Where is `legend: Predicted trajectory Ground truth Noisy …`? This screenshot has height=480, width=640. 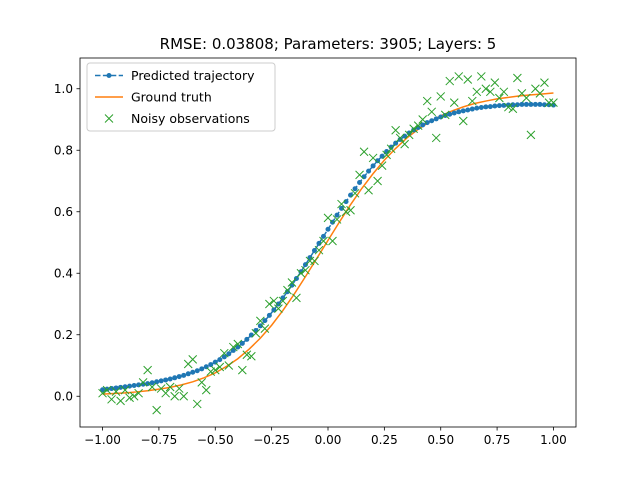
legend: Predicted trajectory Ground truth Noisy … is located at coordinates (181, 97).